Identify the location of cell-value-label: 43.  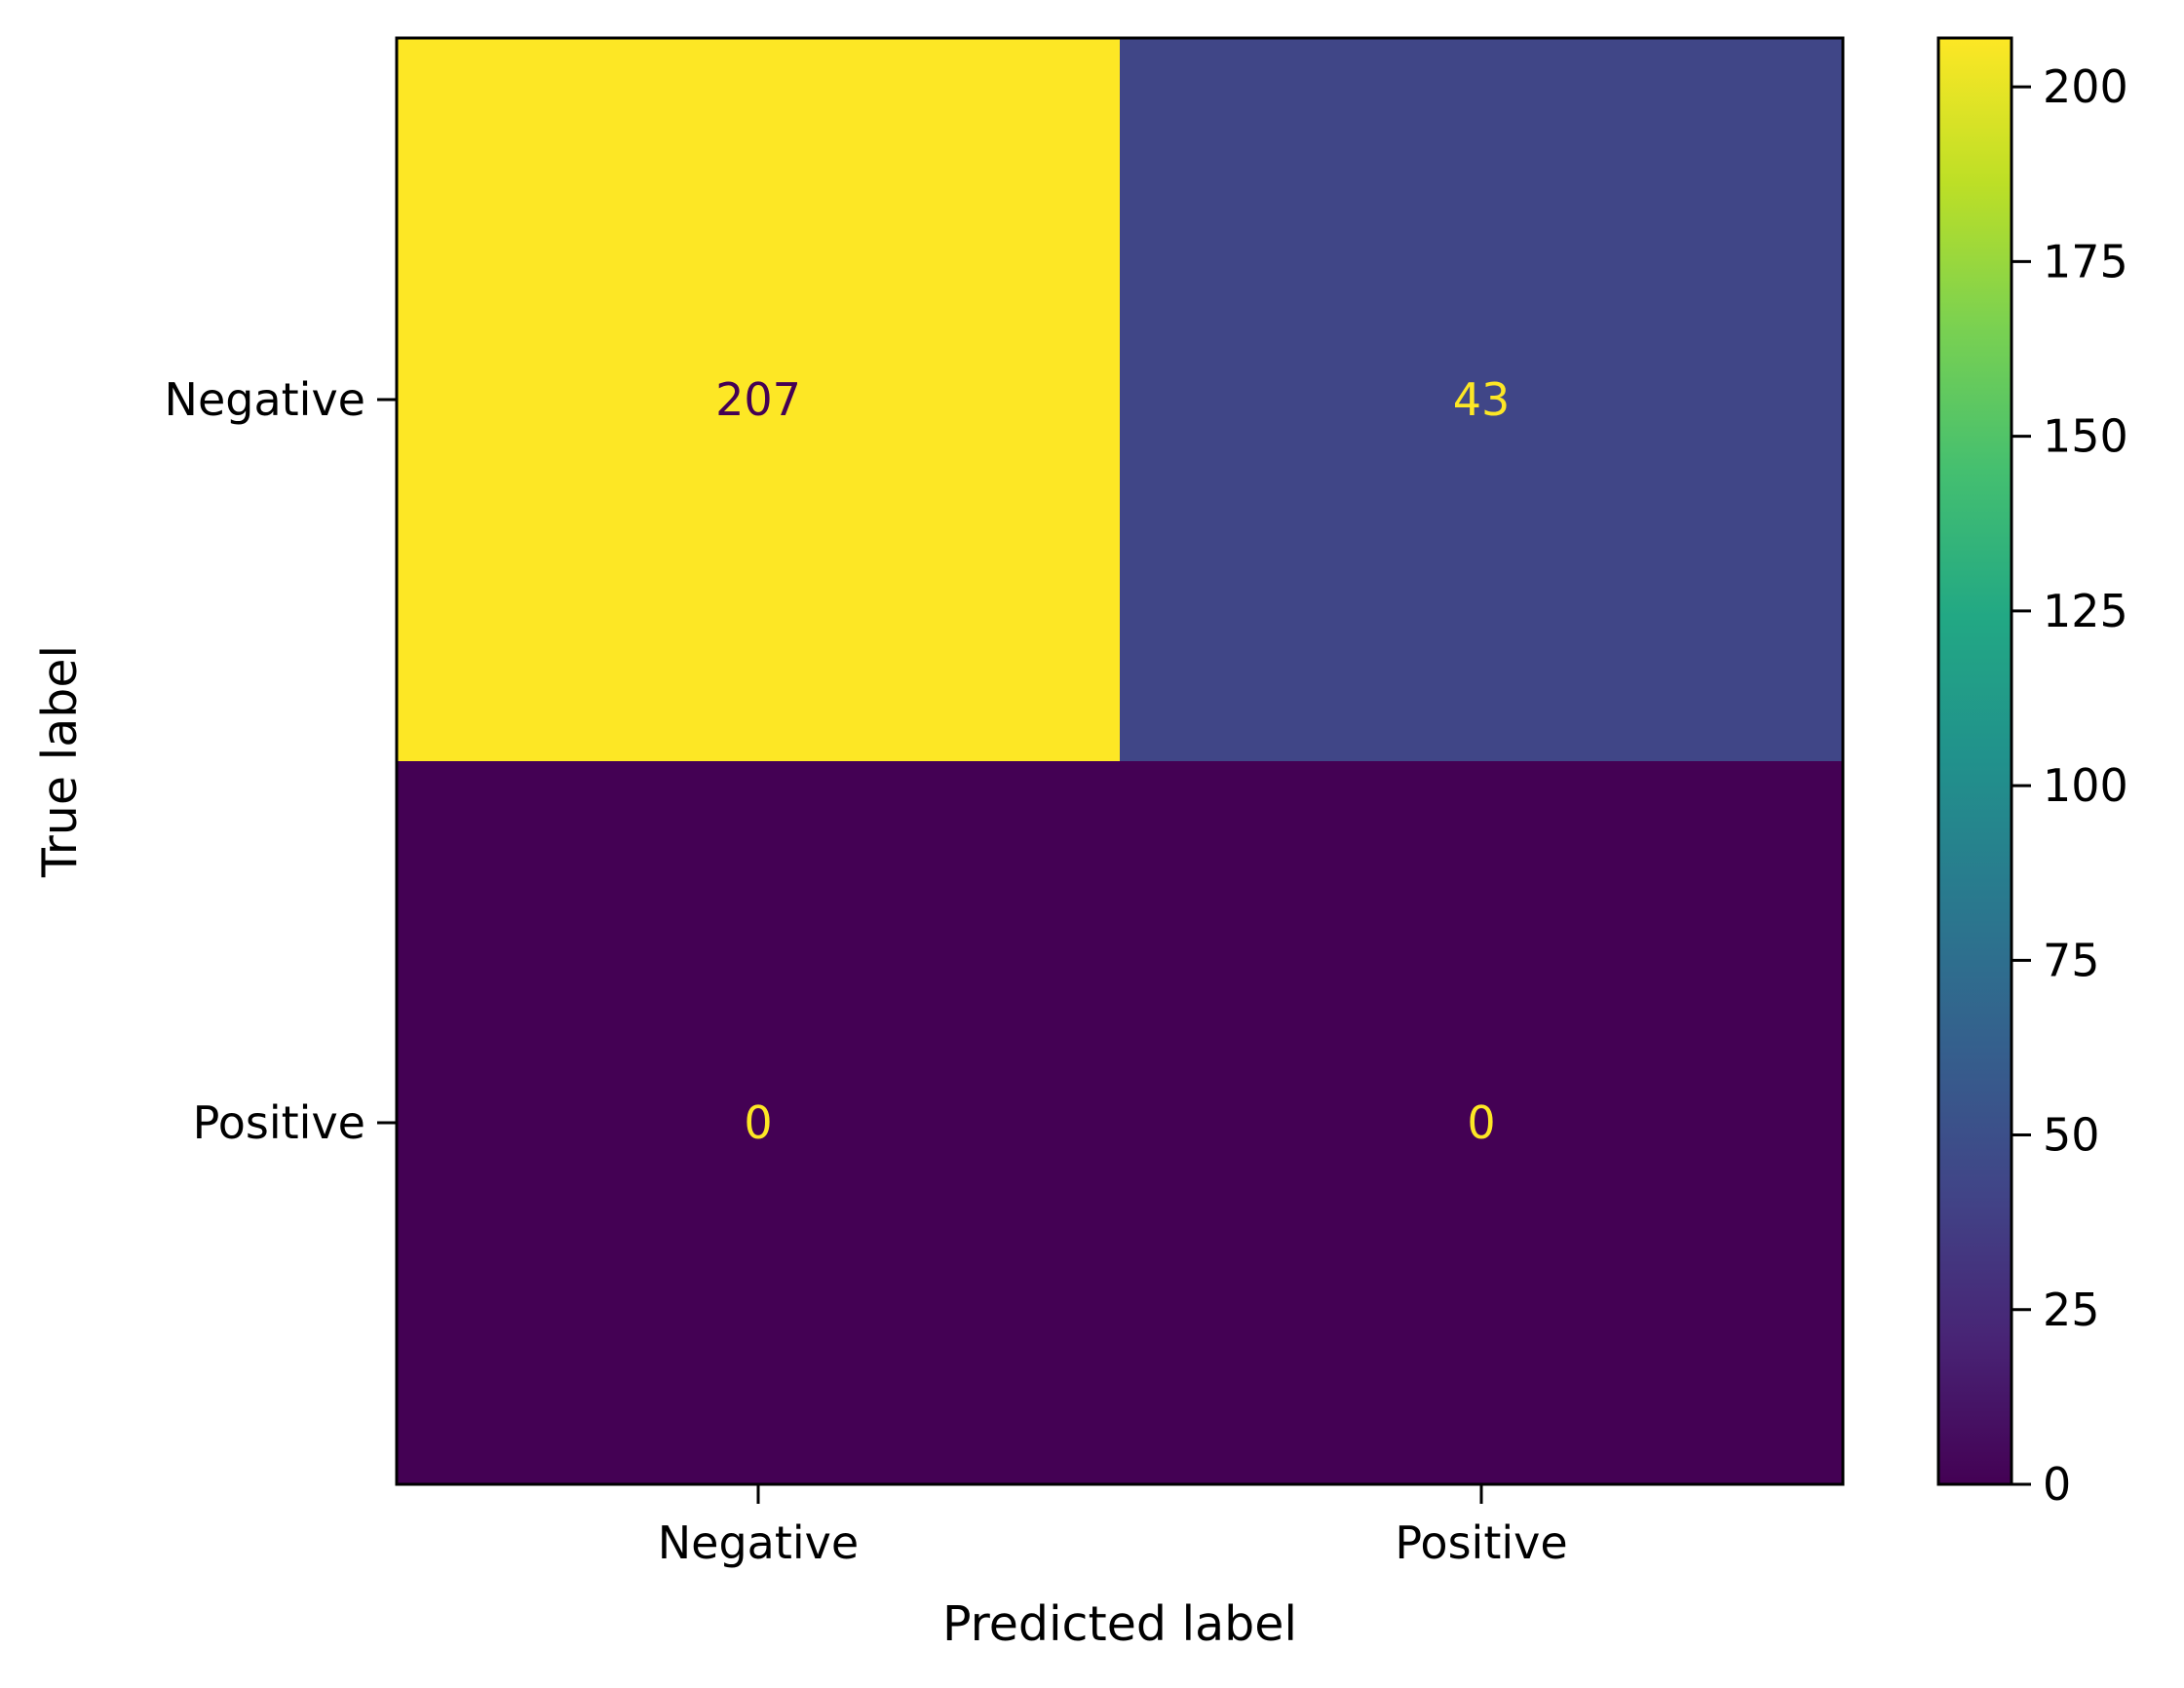
(1482, 399).